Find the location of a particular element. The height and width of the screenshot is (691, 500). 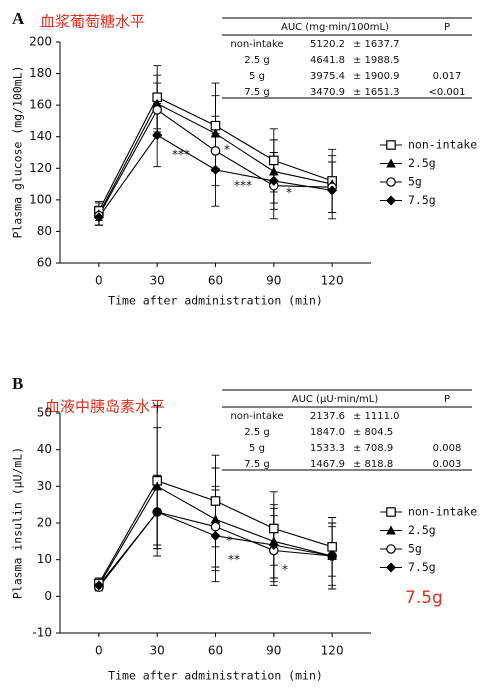

table-cell: ± 1651.3 is located at coordinates (376, 92).